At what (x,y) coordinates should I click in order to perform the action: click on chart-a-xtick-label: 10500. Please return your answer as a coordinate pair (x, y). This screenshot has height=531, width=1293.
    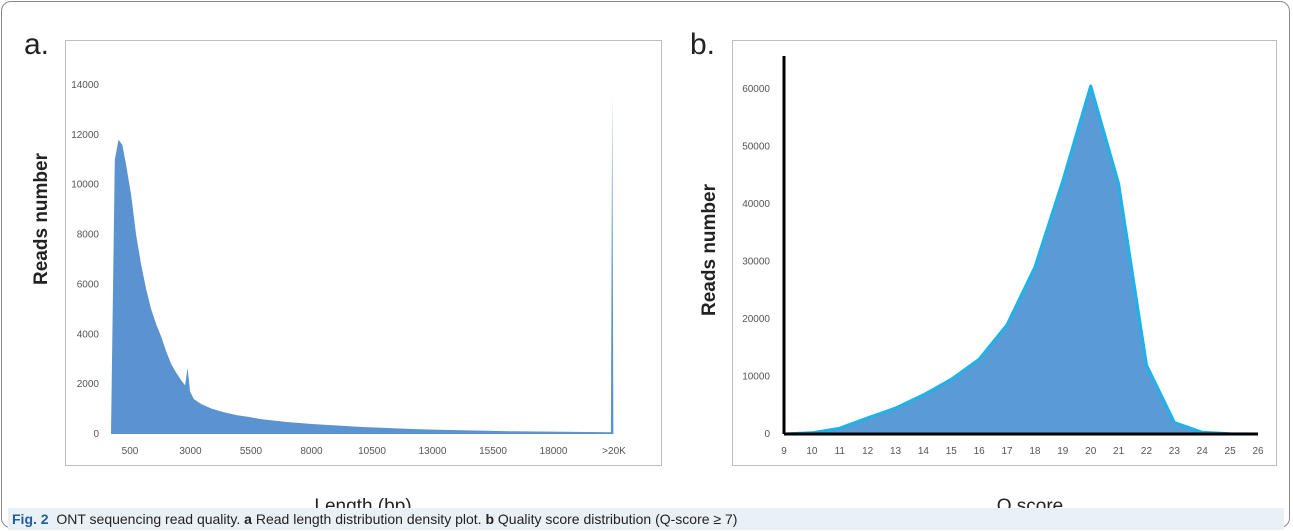
    Looking at the image, I should click on (372, 451).